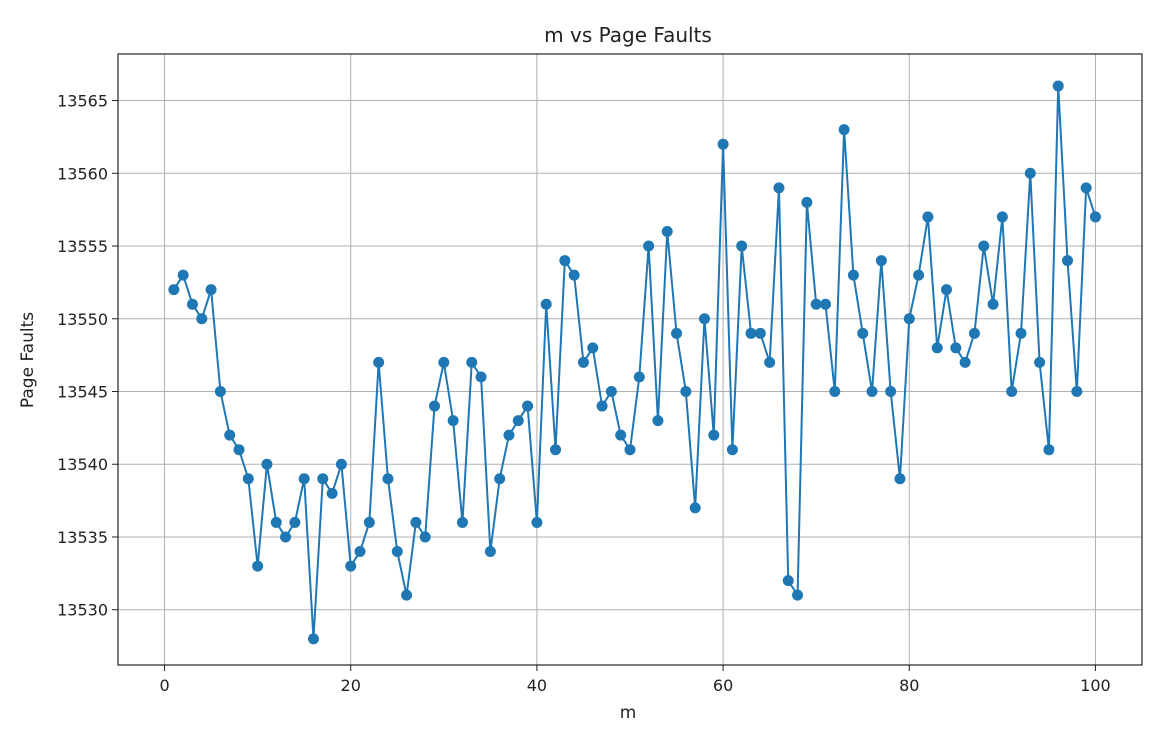  What do you see at coordinates (628, 35) in the screenshot?
I see `chart-title: m vs Page Faults` at bounding box center [628, 35].